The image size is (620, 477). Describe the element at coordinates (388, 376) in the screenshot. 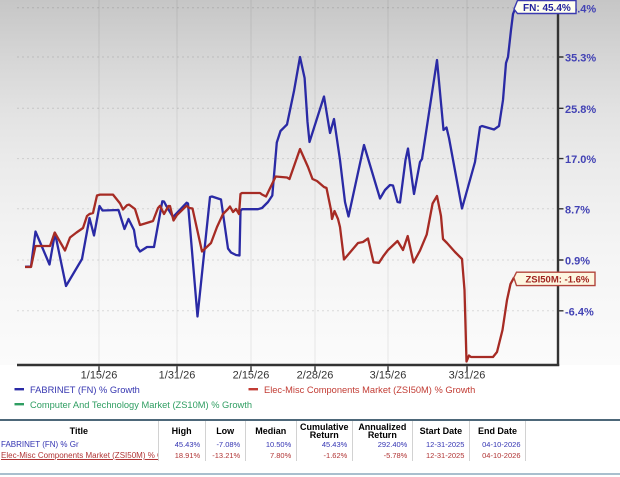

I see `svg-text: 3/15/26` at that location.